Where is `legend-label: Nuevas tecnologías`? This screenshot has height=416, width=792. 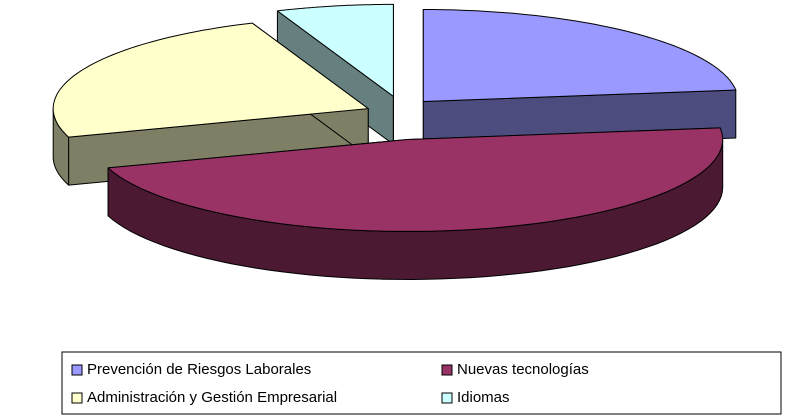
legend-label: Nuevas tecnologías is located at coordinates (523, 369).